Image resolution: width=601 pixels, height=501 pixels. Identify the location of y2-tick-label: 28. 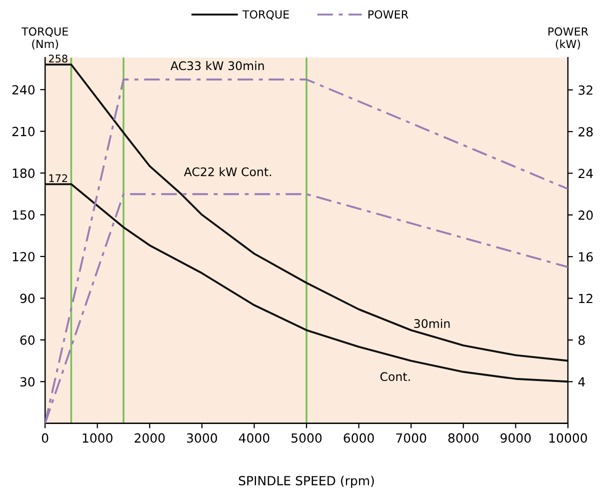
(585, 132).